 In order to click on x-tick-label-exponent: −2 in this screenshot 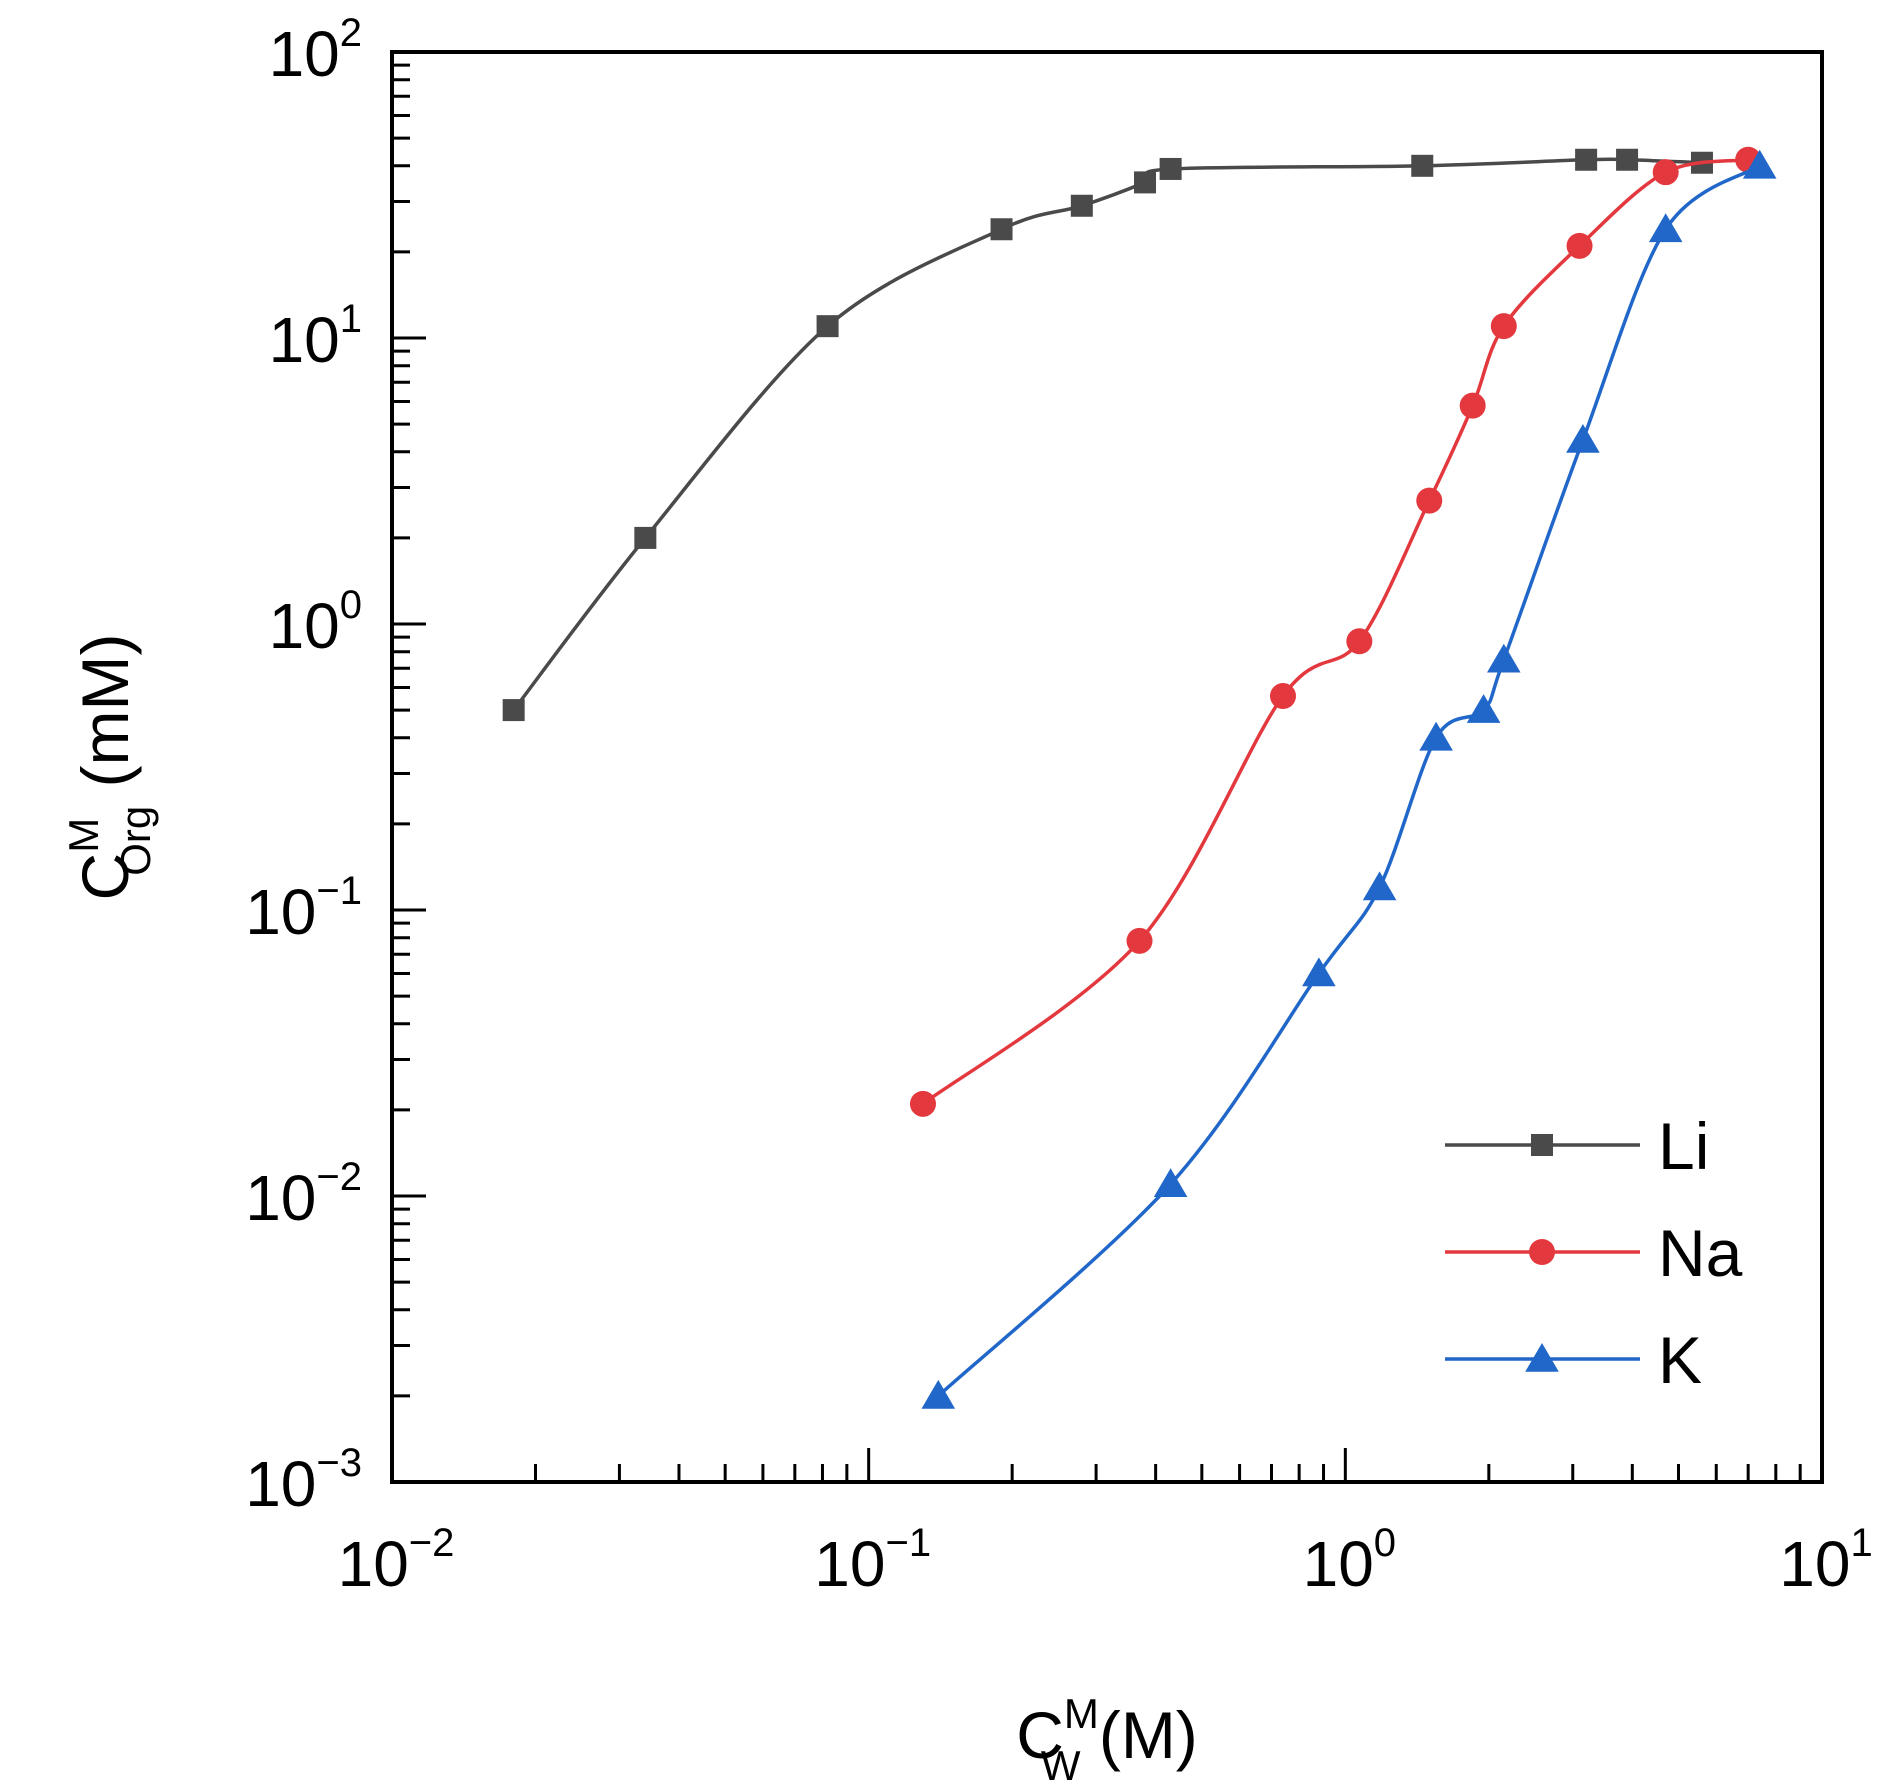, I will do `click(432, 1543)`.